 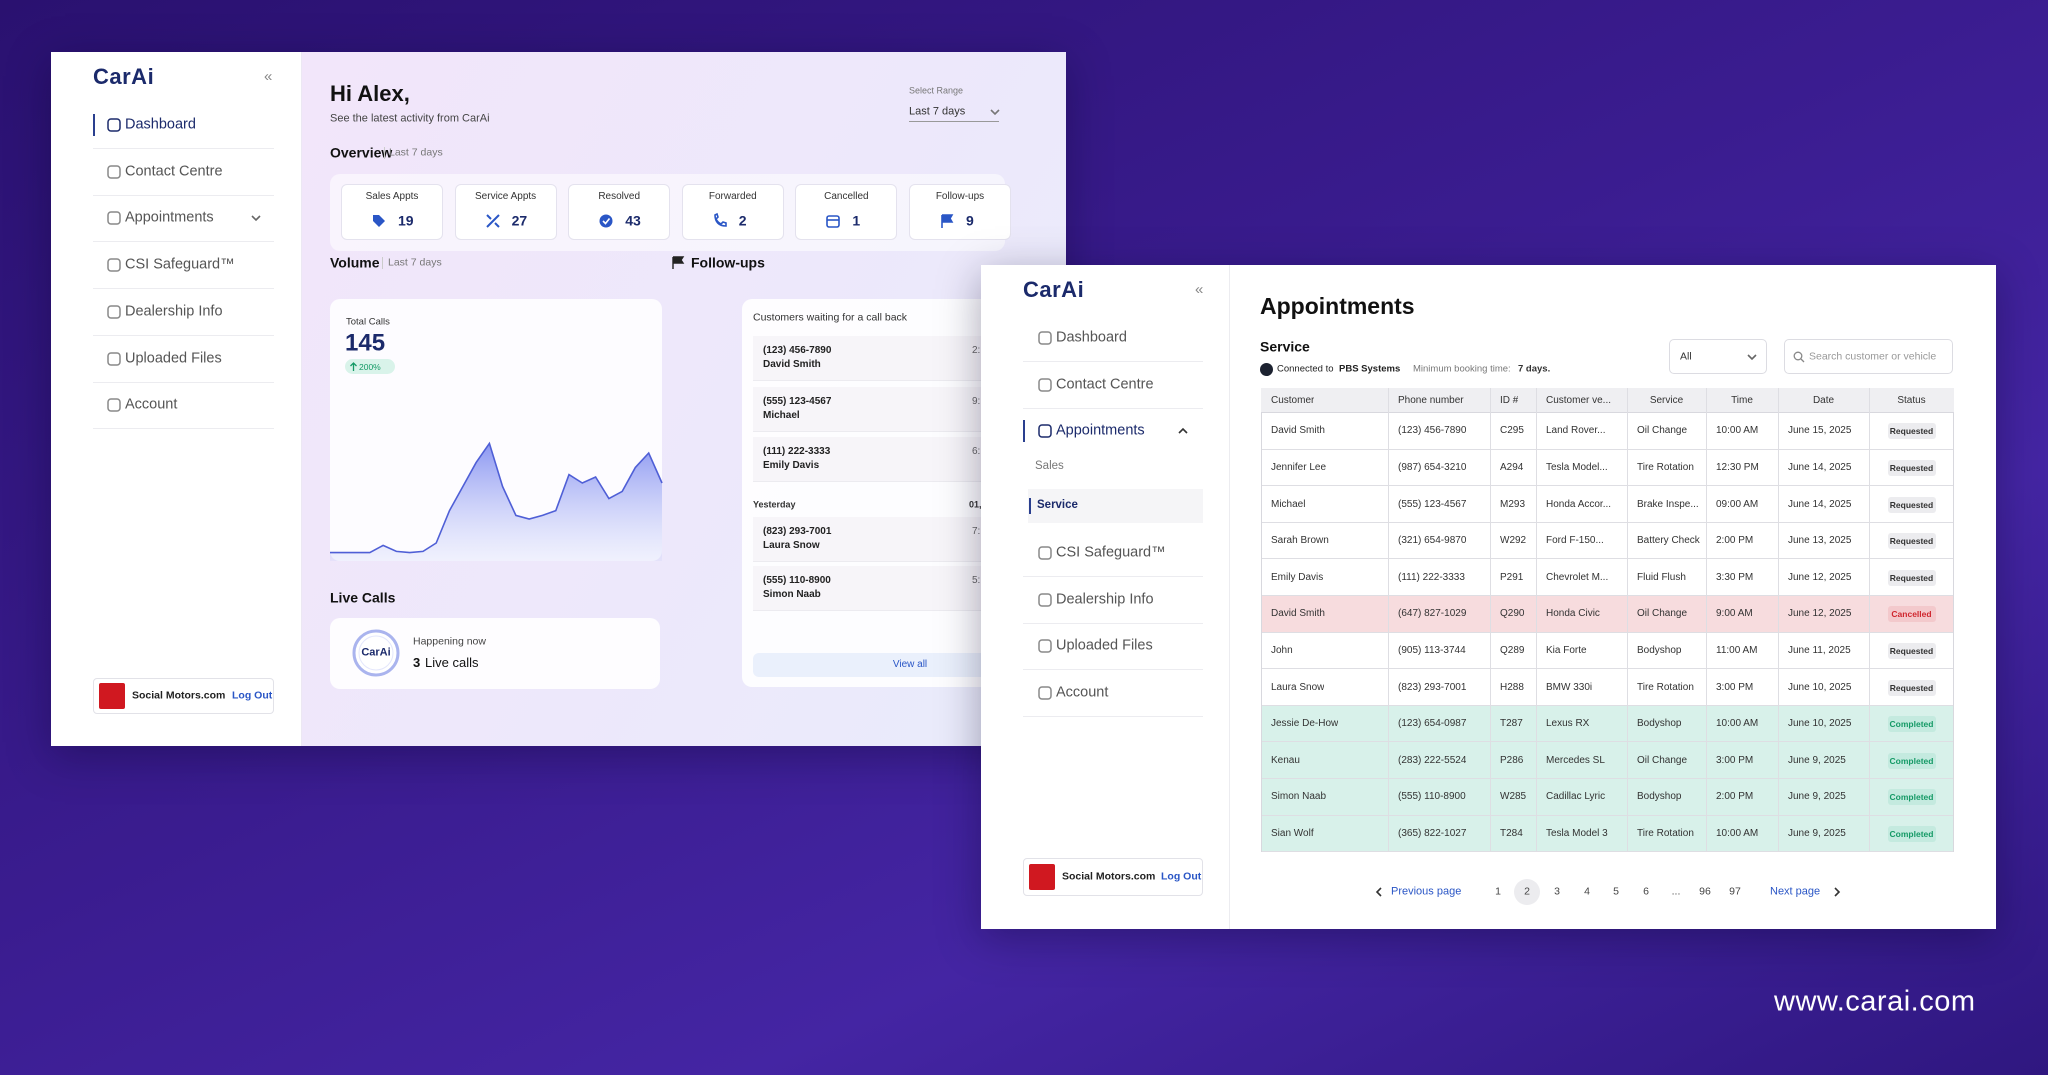 What do you see at coordinates (1820, 431) in the screenshot?
I see `table-cell: June 15, 2025` at bounding box center [1820, 431].